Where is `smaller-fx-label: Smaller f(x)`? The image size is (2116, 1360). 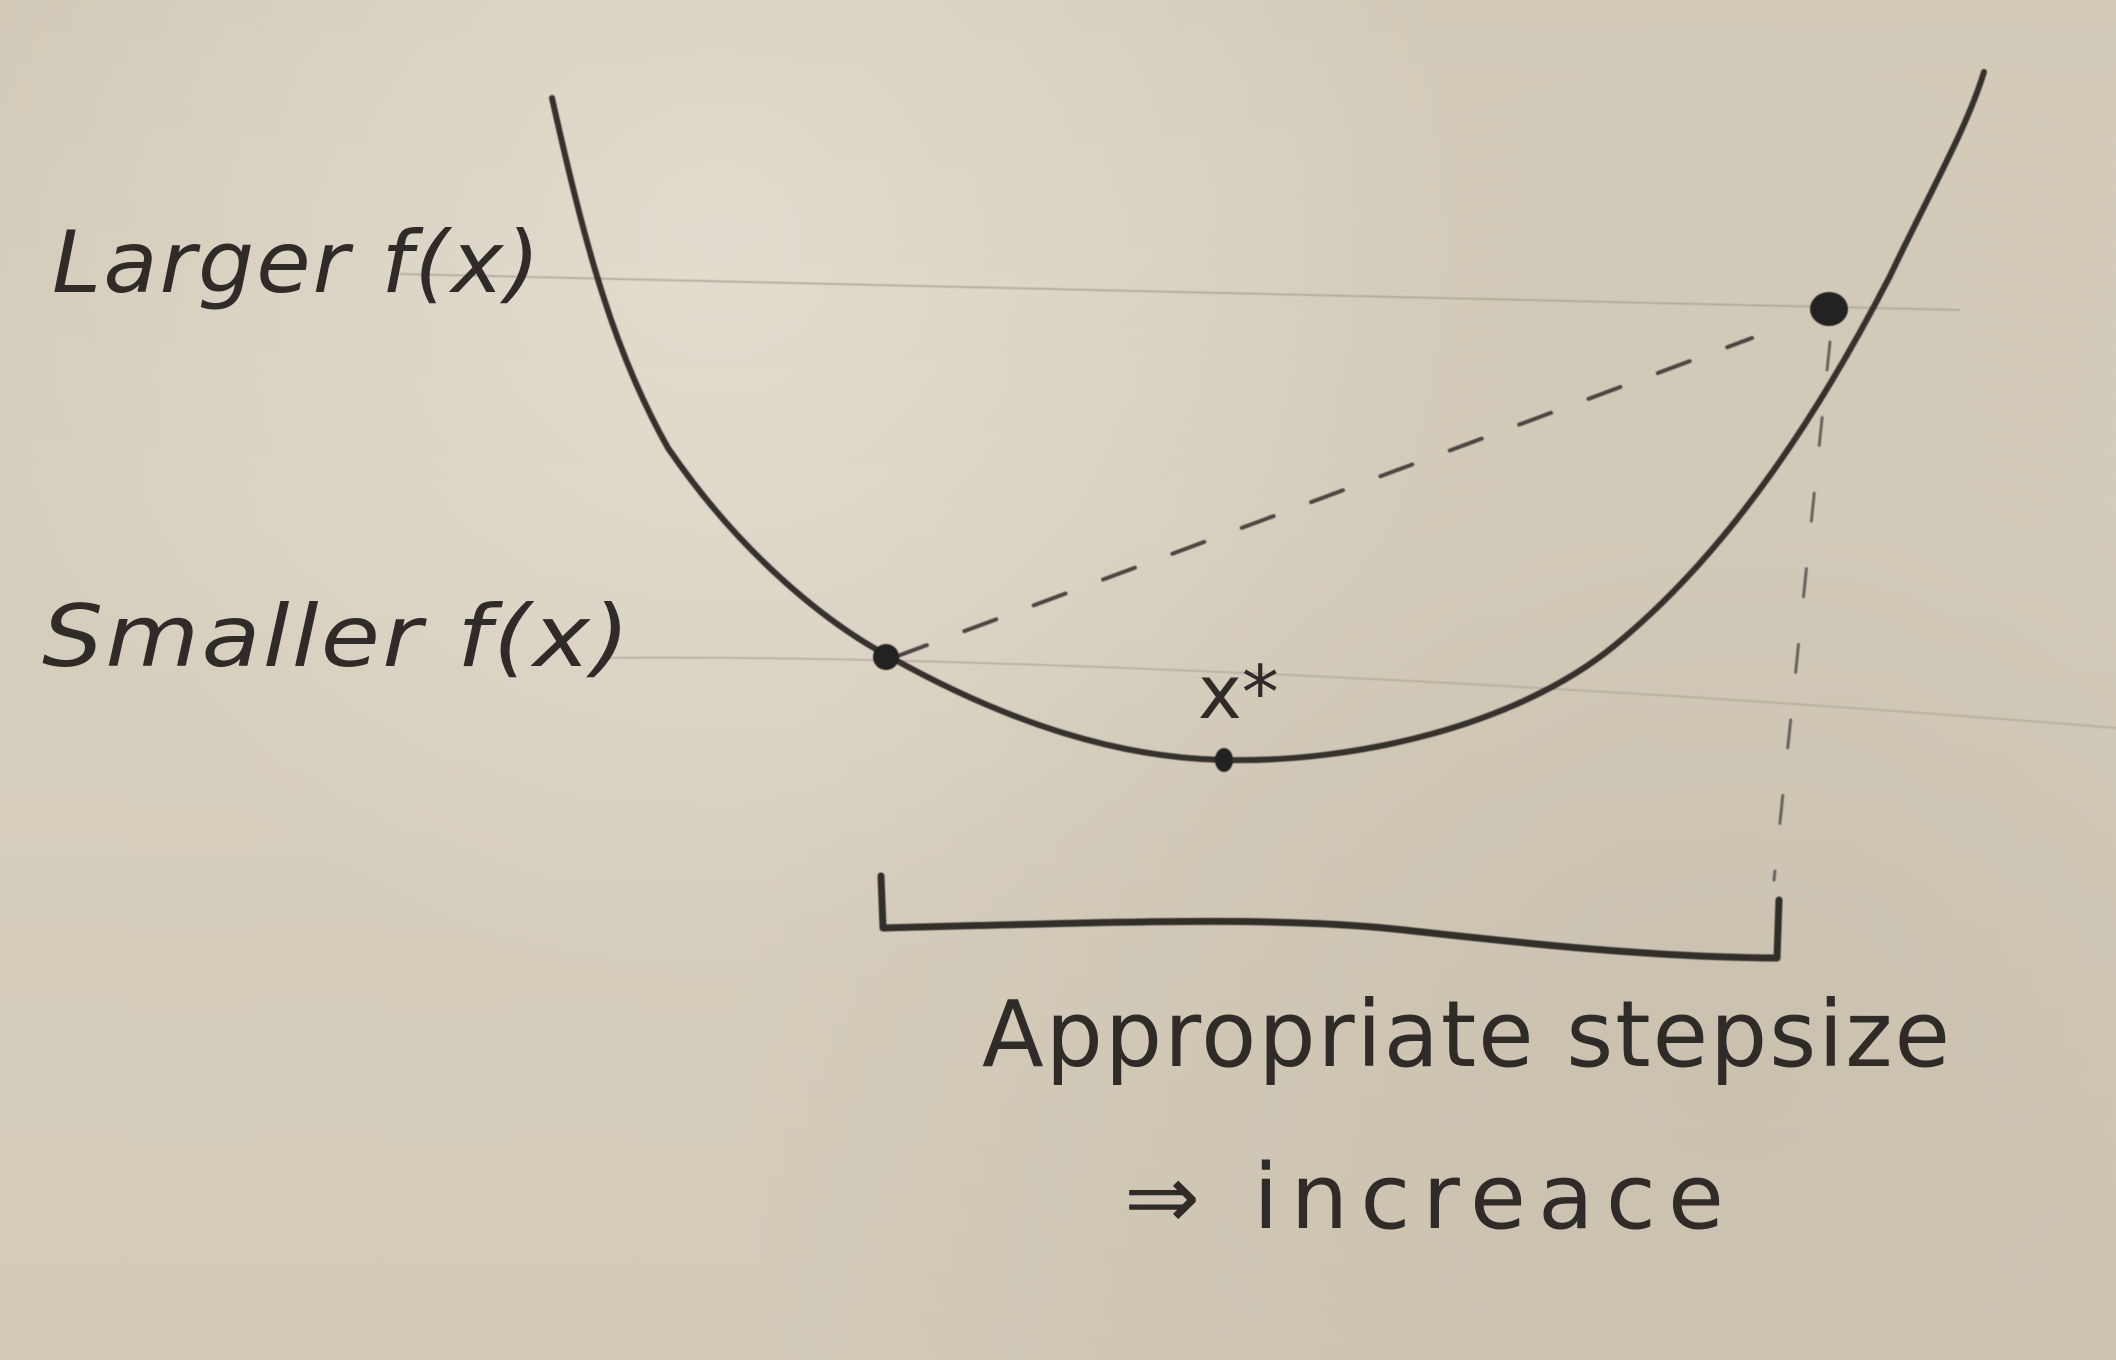 smaller-fx-label: Smaller f(x) is located at coordinates (337, 637).